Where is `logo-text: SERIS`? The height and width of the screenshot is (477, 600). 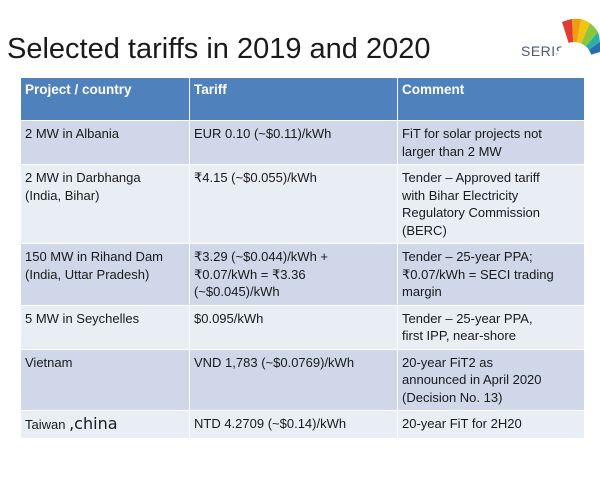 logo-text: SERIS is located at coordinates (543, 51).